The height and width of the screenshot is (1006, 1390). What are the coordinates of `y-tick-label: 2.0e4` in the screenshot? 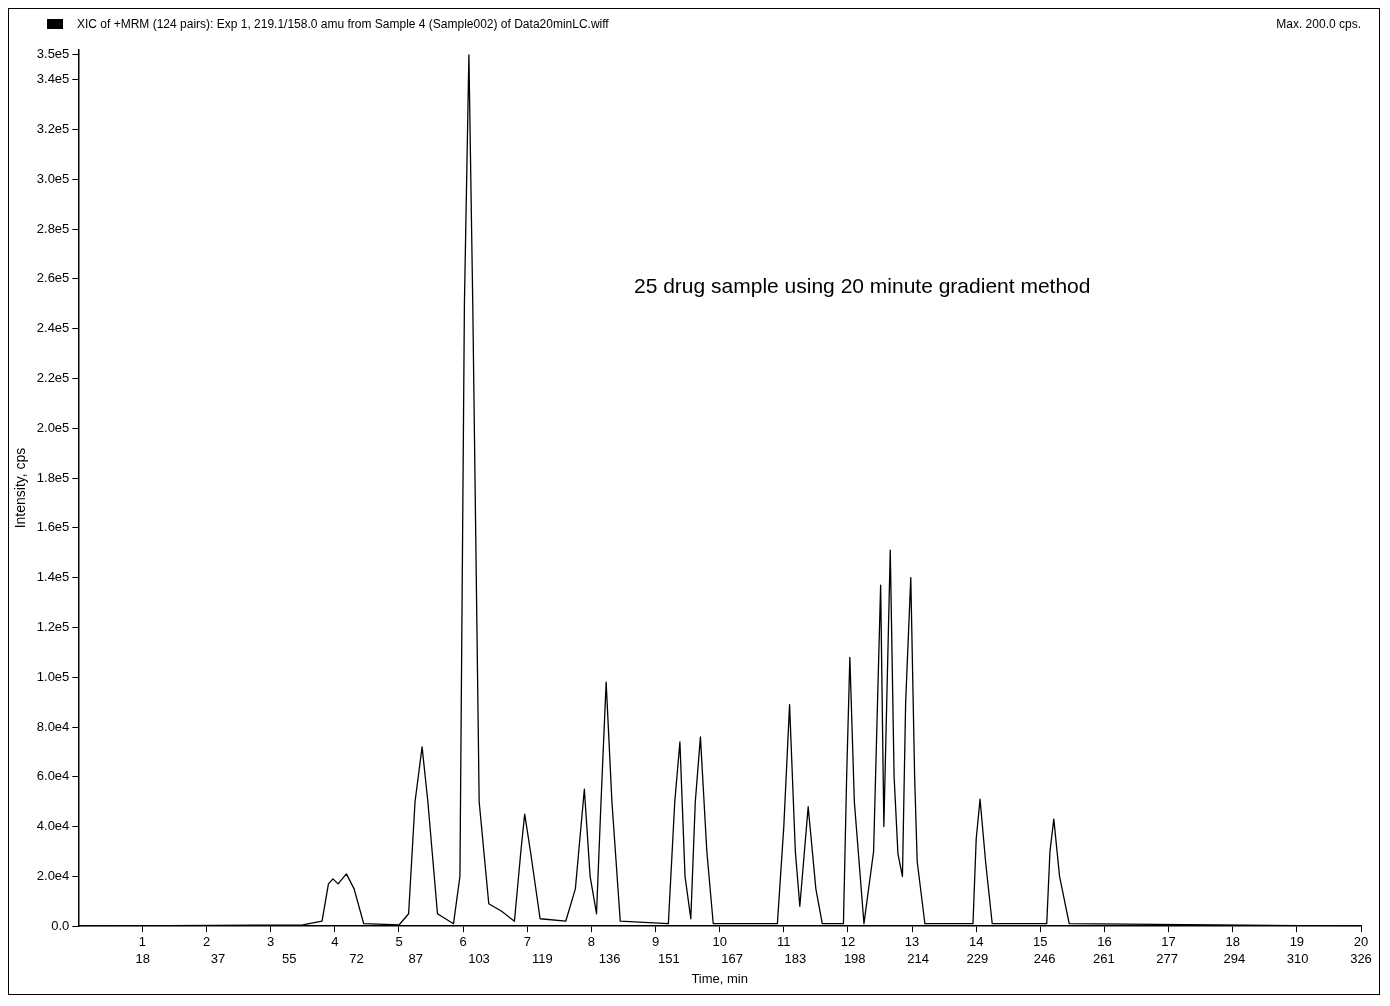 It's located at (53, 875).